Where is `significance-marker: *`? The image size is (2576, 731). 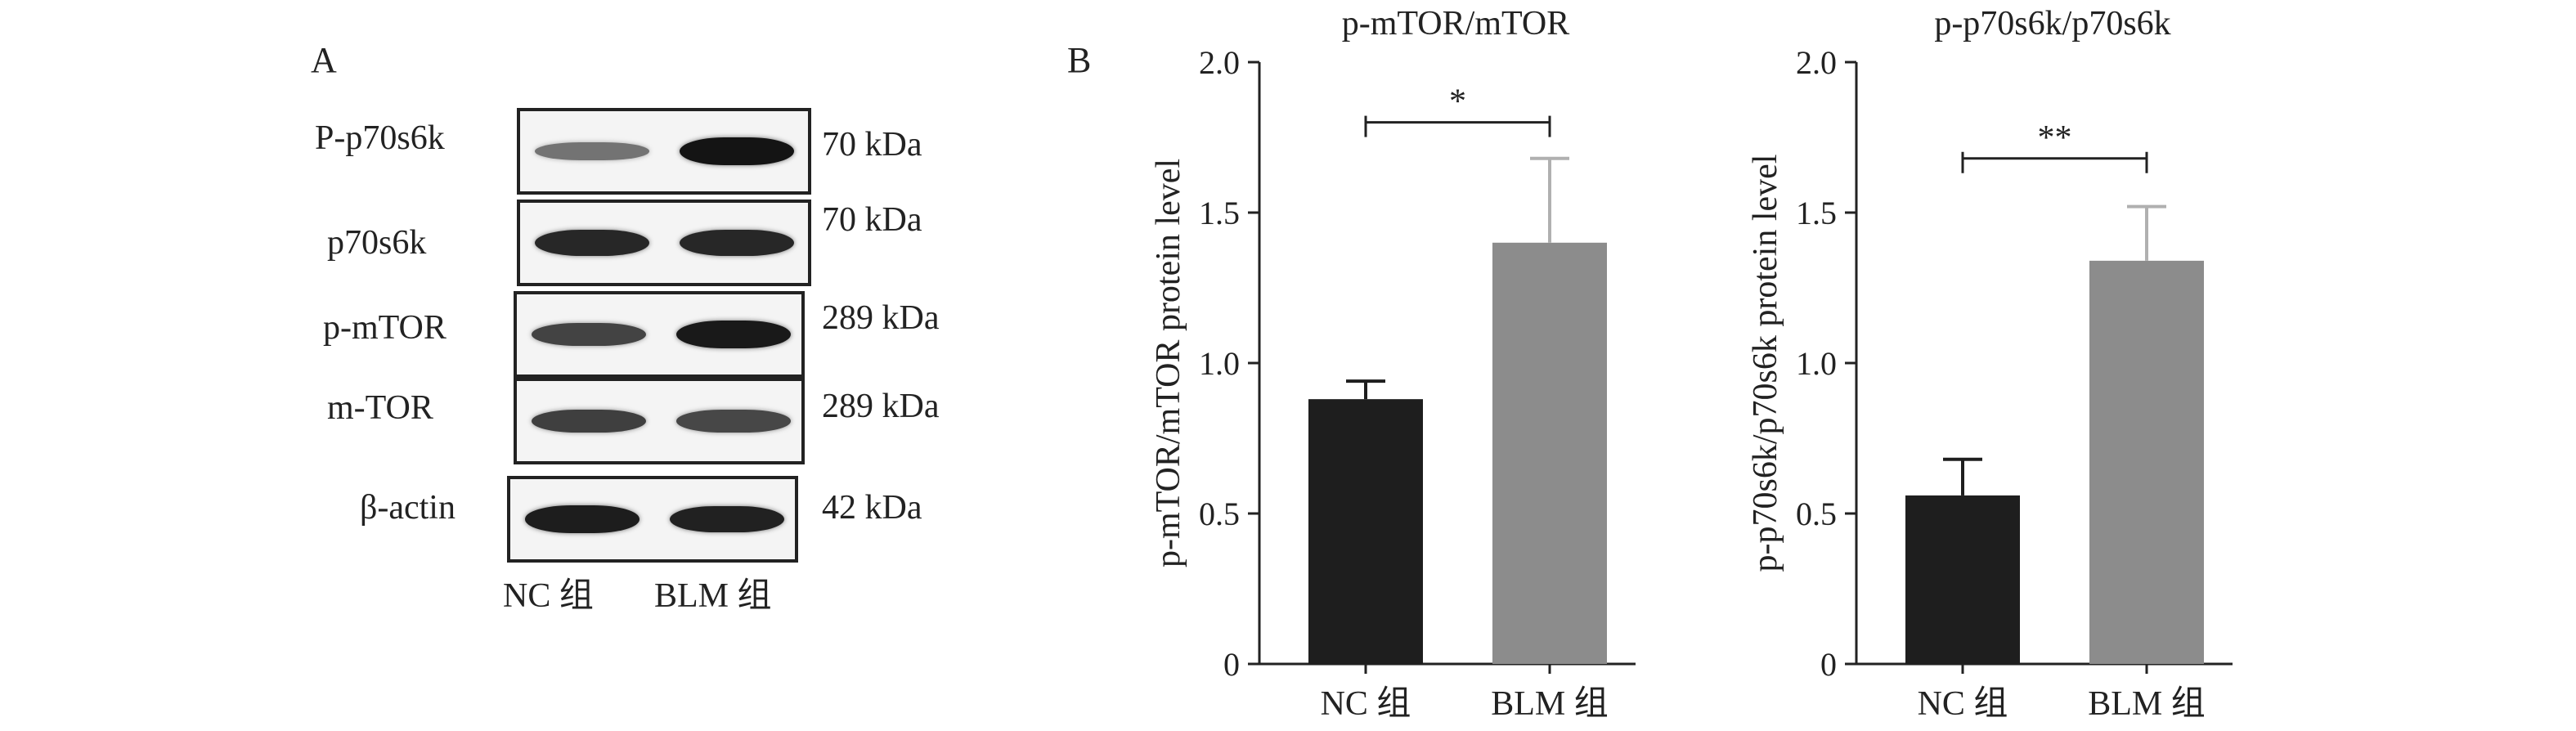 significance-marker: * is located at coordinates (1458, 102).